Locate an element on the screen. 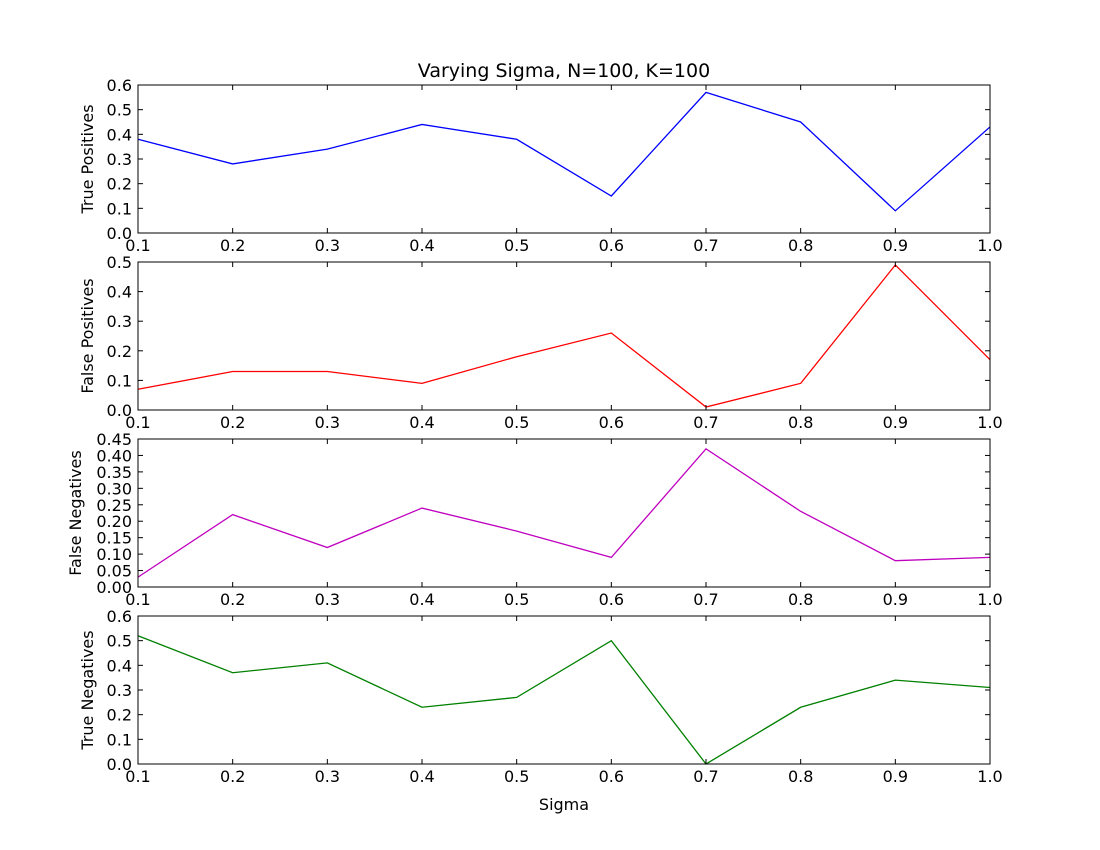  true-positives-y-tick-label: 0.3 is located at coordinates (119, 159).